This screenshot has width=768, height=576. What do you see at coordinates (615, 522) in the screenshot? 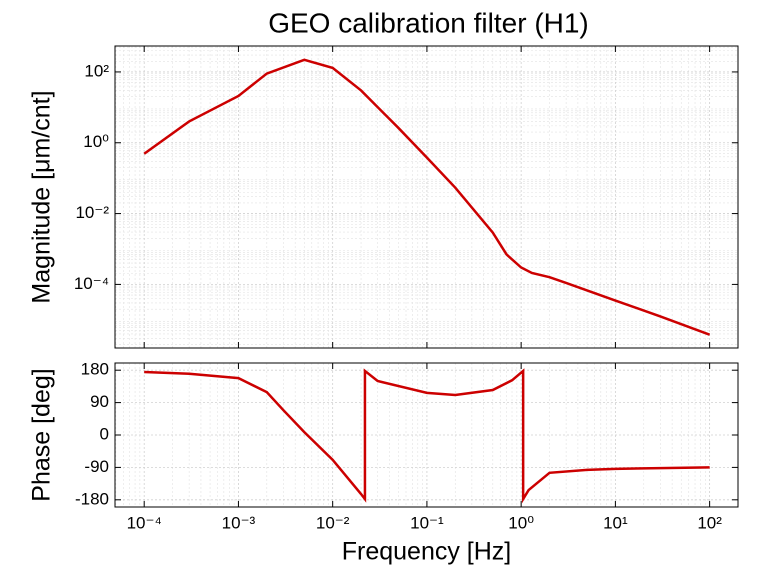
I see `x-tick-label: 10¹` at bounding box center [615, 522].